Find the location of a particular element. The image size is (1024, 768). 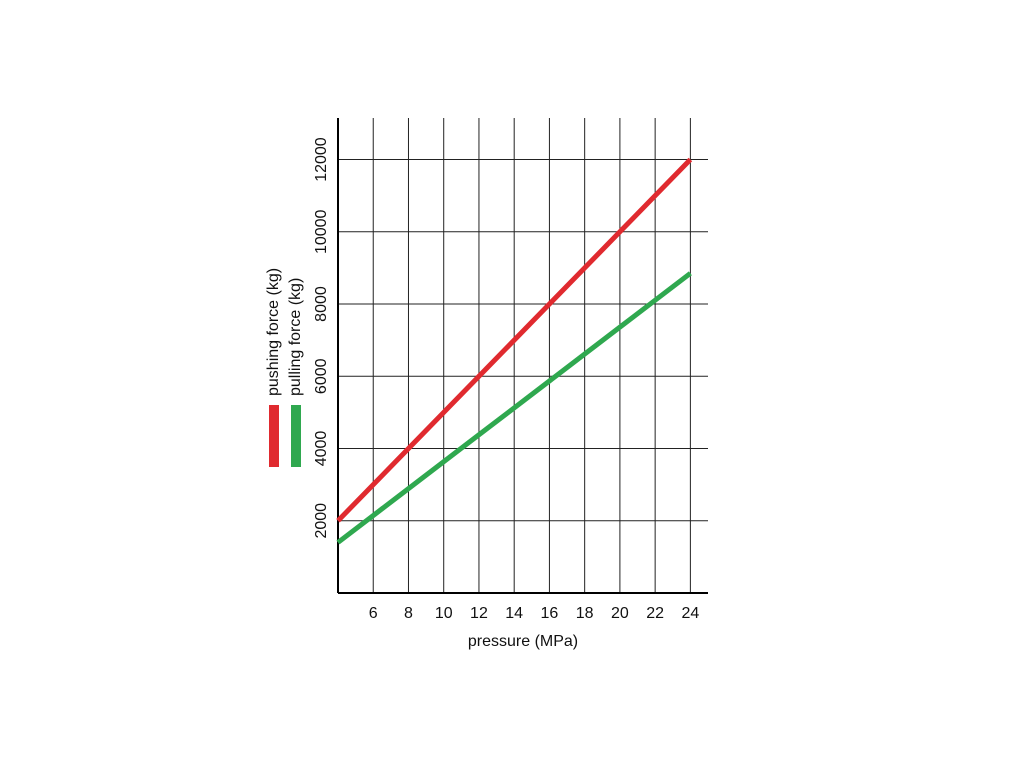

x-tick-label: 16 is located at coordinates (550, 613).